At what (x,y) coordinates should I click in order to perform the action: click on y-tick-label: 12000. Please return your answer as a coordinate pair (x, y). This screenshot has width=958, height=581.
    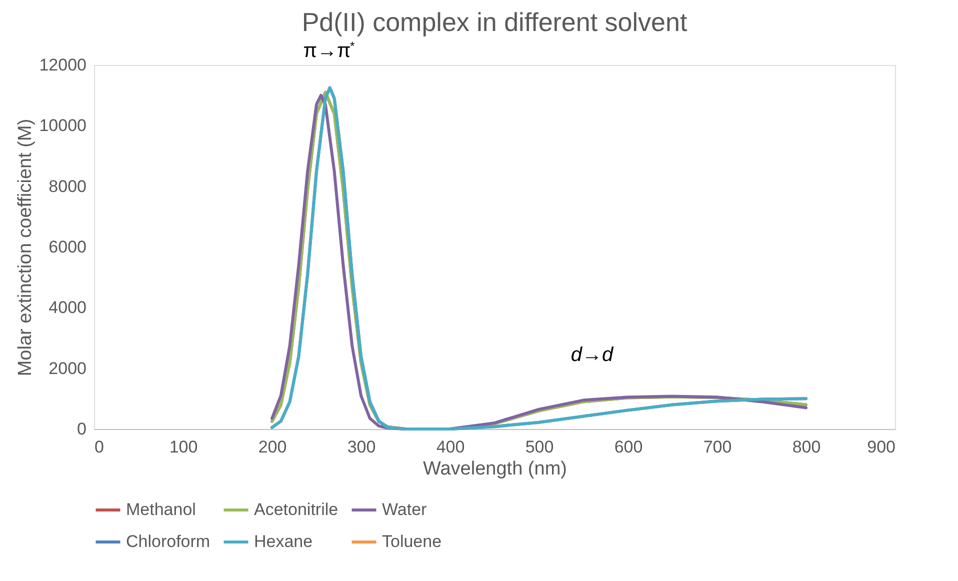
    Looking at the image, I should click on (62, 65).